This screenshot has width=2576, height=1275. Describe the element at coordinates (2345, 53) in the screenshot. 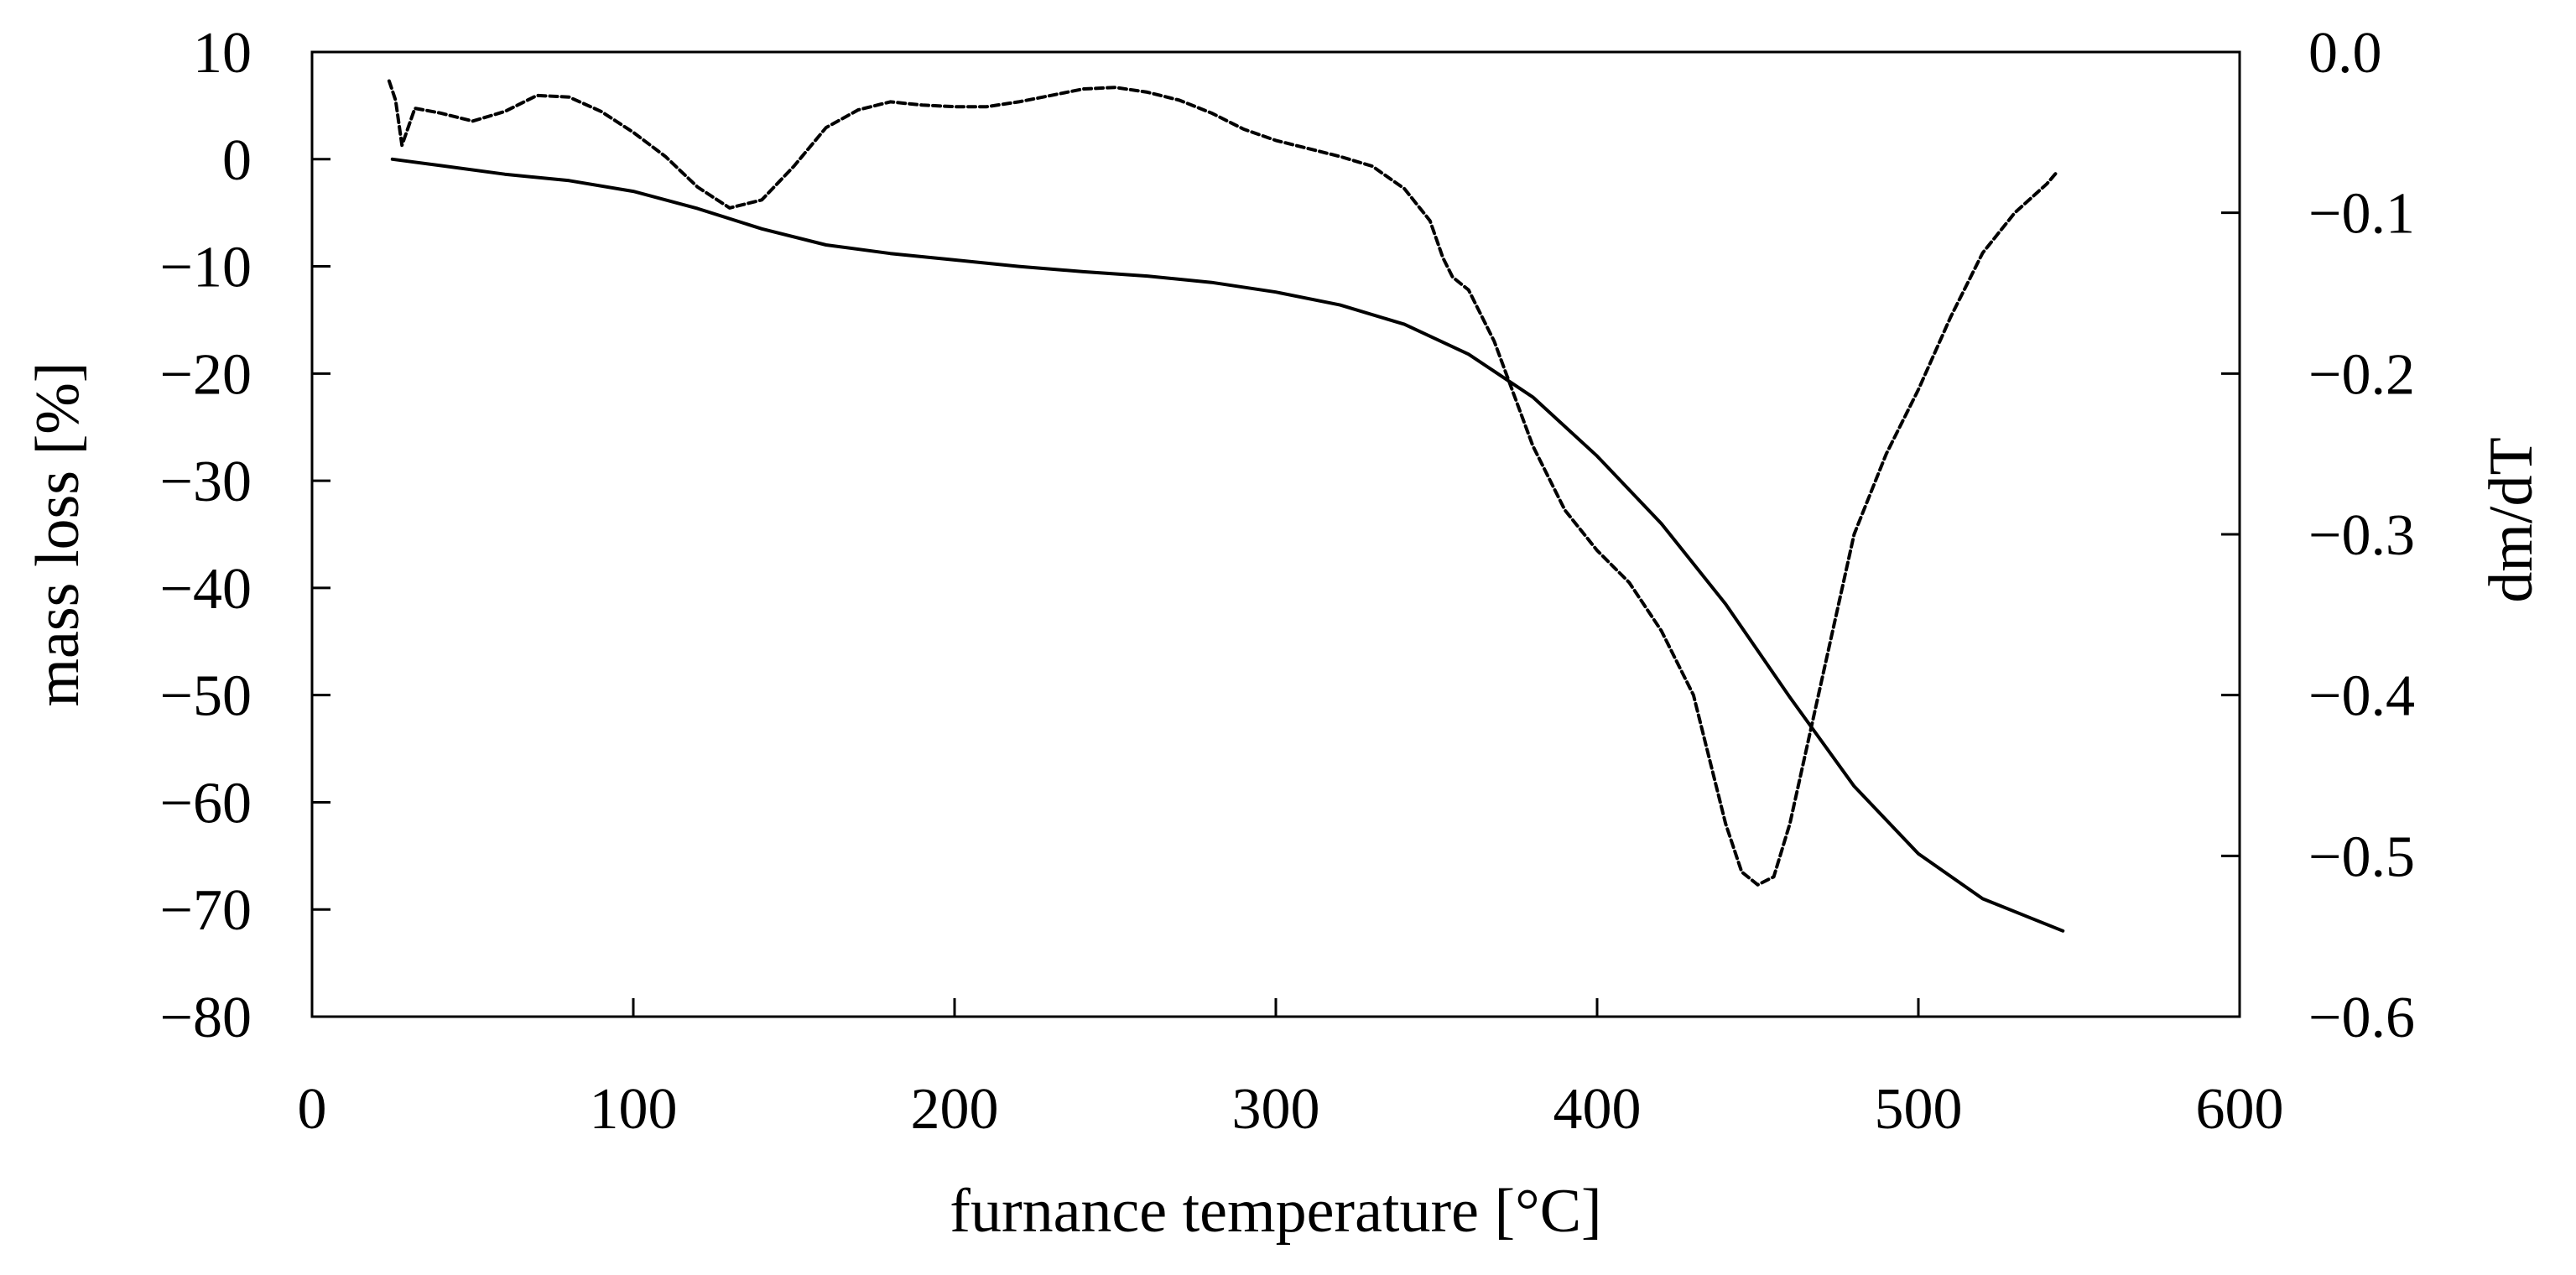

I see `y2-tick-label: 0.0` at that location.